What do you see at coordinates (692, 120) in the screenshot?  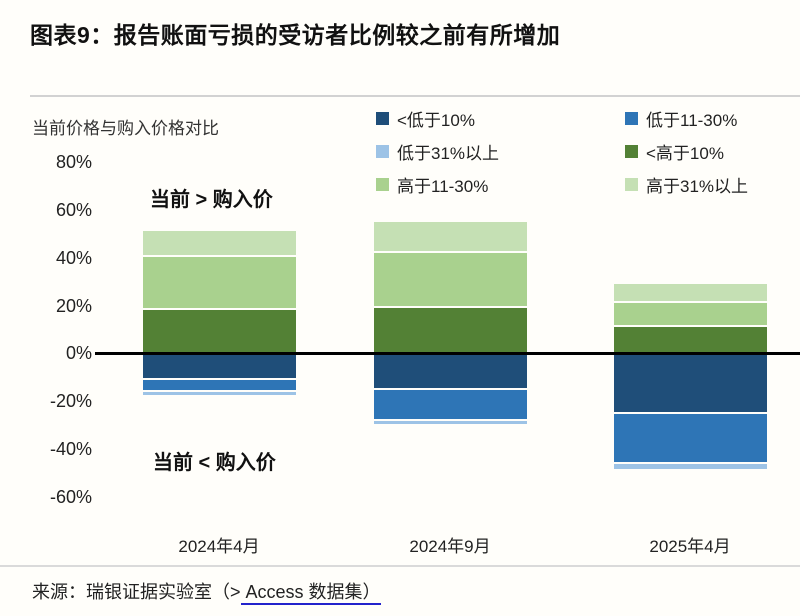 I see `legend-label: 低于11-30%` at bounding box center [692, 120].